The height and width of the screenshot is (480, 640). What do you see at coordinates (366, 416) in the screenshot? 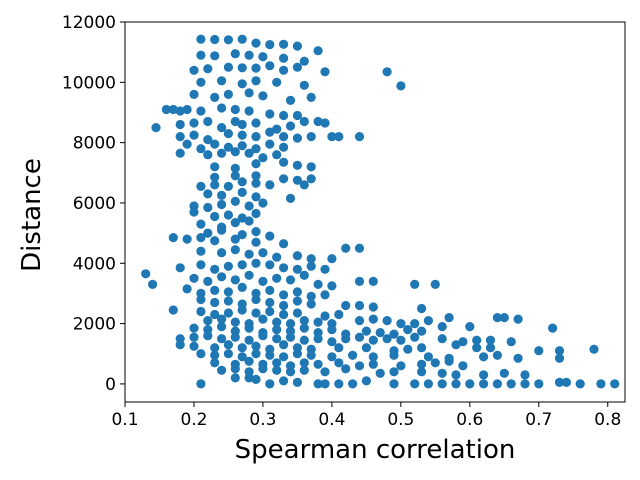
I see `x-axis: 0.1 0.2 0.3 0.4 0.5 0.6 0.7 0.8` at bounding box center [366, 416].